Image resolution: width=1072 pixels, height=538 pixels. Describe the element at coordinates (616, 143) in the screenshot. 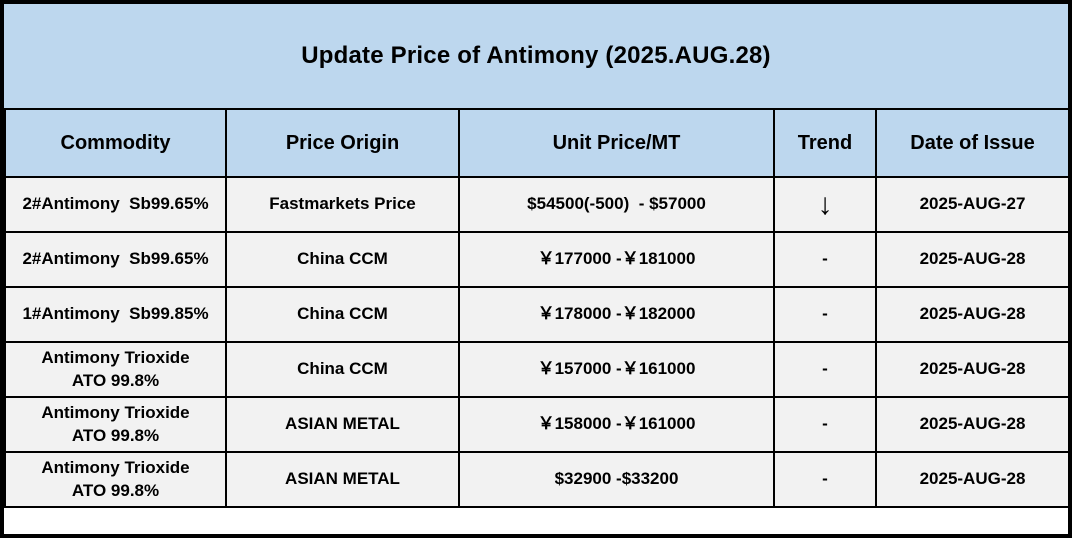

I see `column-header-unit-price: Unit Price/MT` at that location.